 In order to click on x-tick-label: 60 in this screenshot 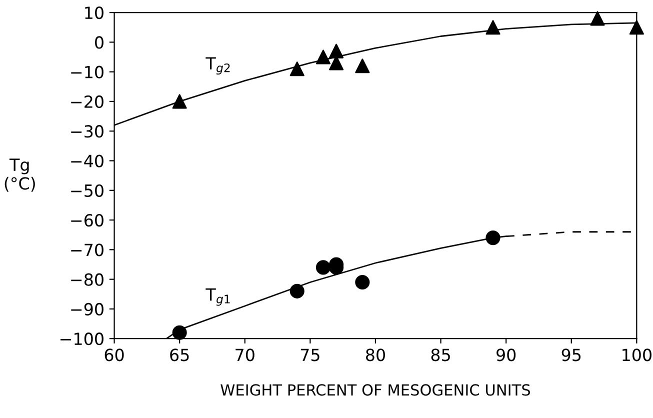, I will do `click(114, 355)`.